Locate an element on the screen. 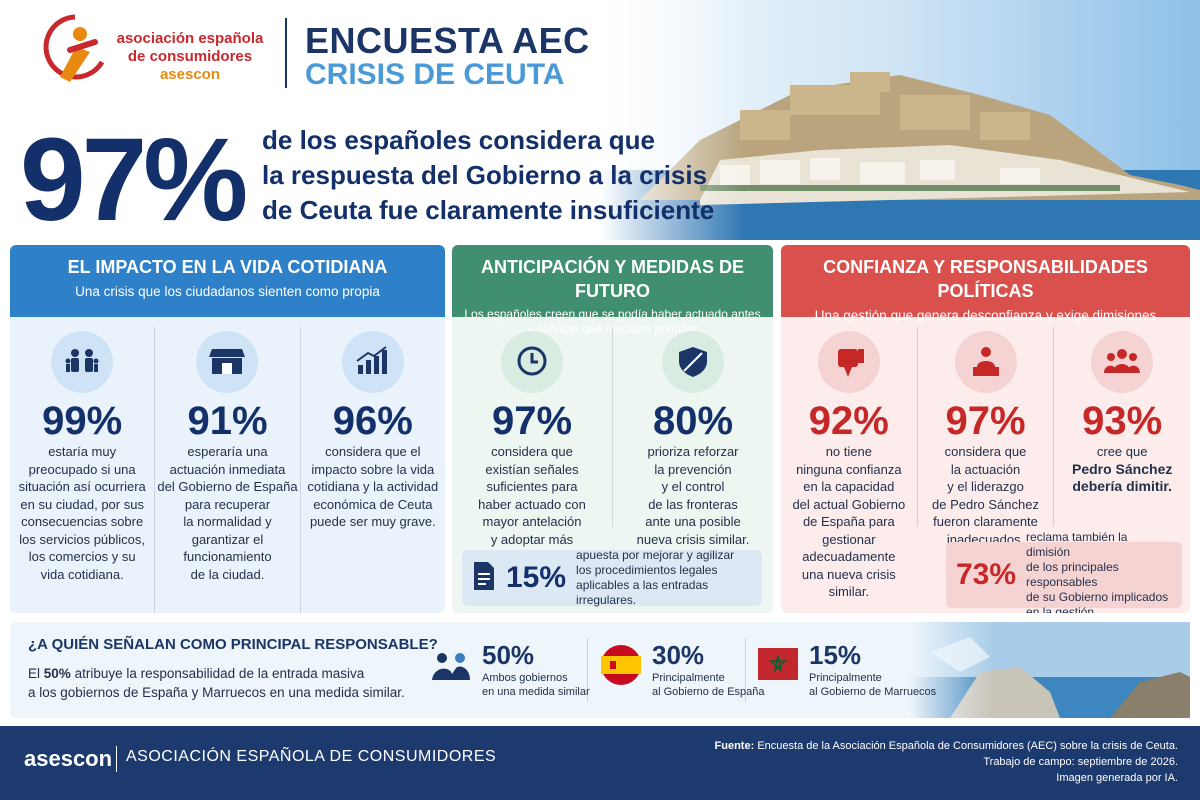 This screenshot has height=800, width=1200. responsible-item: 30% Principalmente al Gobierno de España is located at coordinates (682, 669).